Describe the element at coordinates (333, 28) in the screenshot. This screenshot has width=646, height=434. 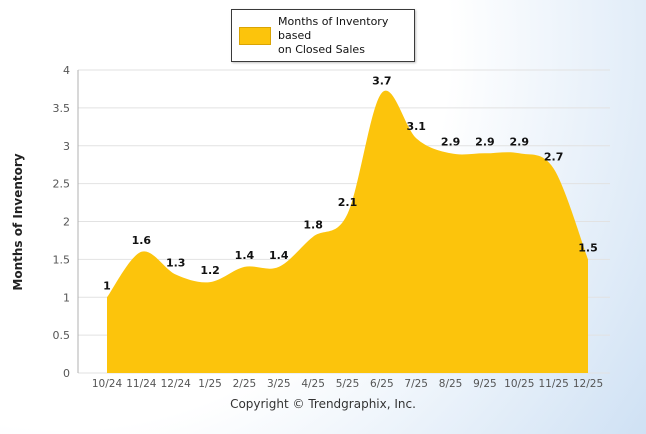
I see `legend-label-line1: Months of Inventory based` at that location.